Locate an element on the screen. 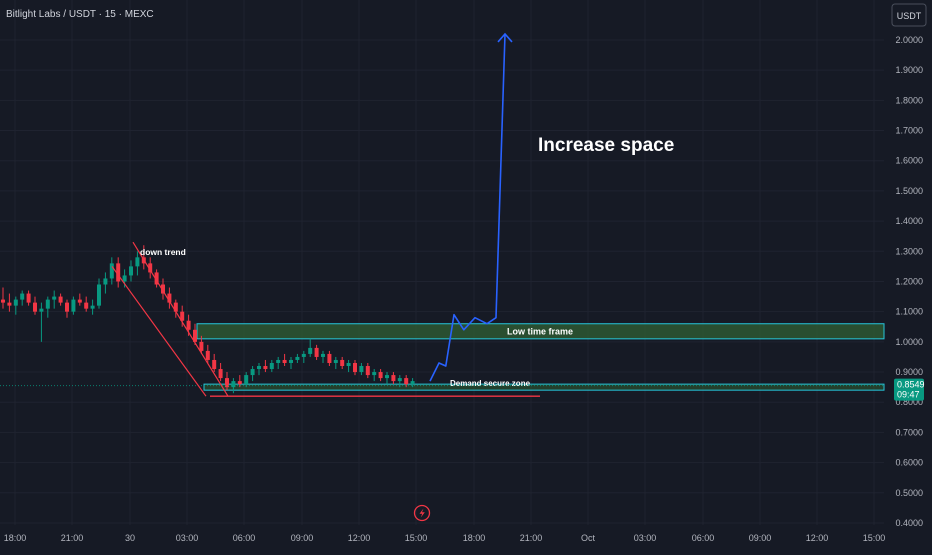 This screenshot has height=555, width=932. currency-button: USDT is located at coordinates (909, 15).